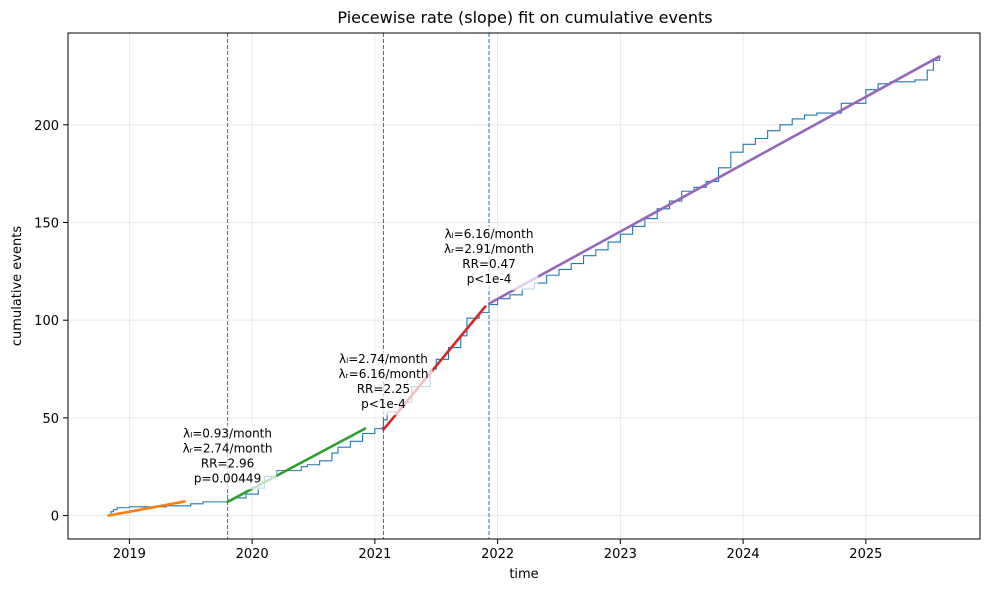 This screenshot has height=590, width=989. What do you see at coordinates (383, 389) in the screenshot?
I see `annotation-1-line-2: RR=2.25` at bounding box center [383, 389].